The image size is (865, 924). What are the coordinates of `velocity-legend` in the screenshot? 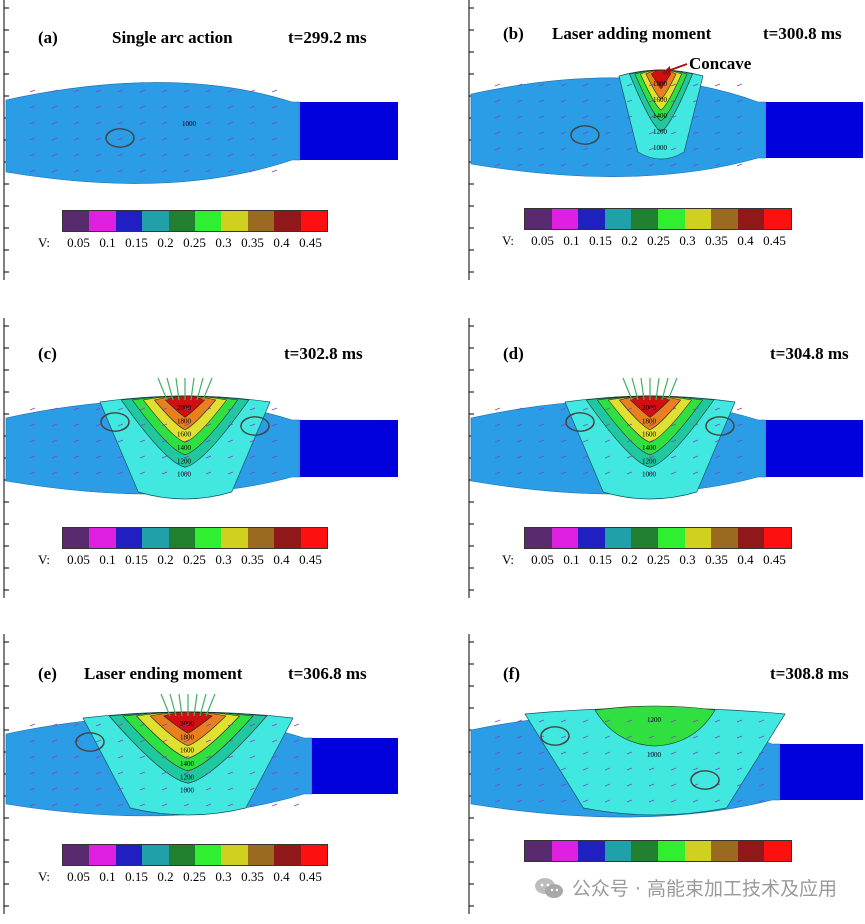 It's located at (658, 851).